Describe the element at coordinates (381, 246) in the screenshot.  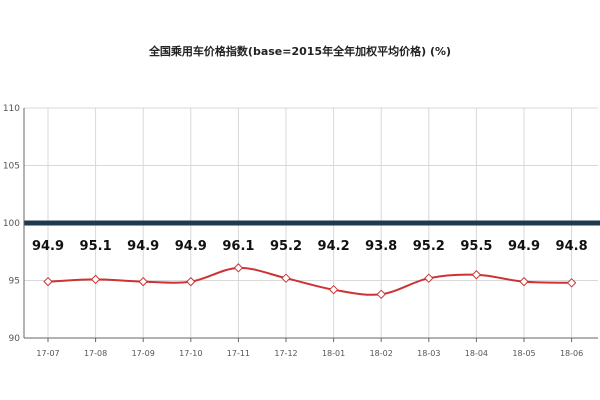
I see `data-label: 93.8` at that location.